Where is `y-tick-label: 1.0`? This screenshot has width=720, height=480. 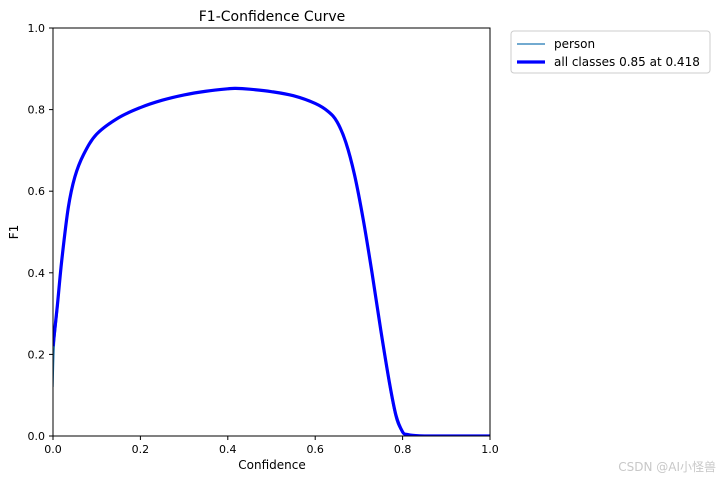
y-tick-label: 1.0 is located at coordinates (37, 28).